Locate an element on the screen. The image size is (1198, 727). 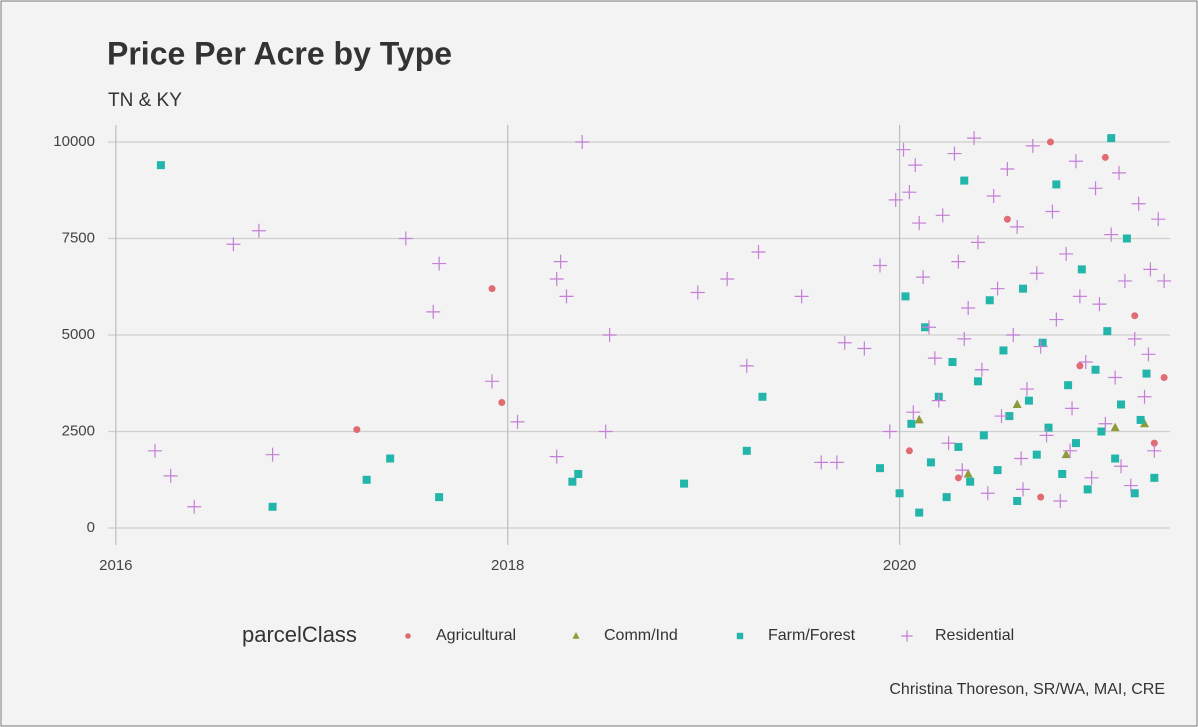
legend-label: Farm/Forest is located at coordinates (812, 635).